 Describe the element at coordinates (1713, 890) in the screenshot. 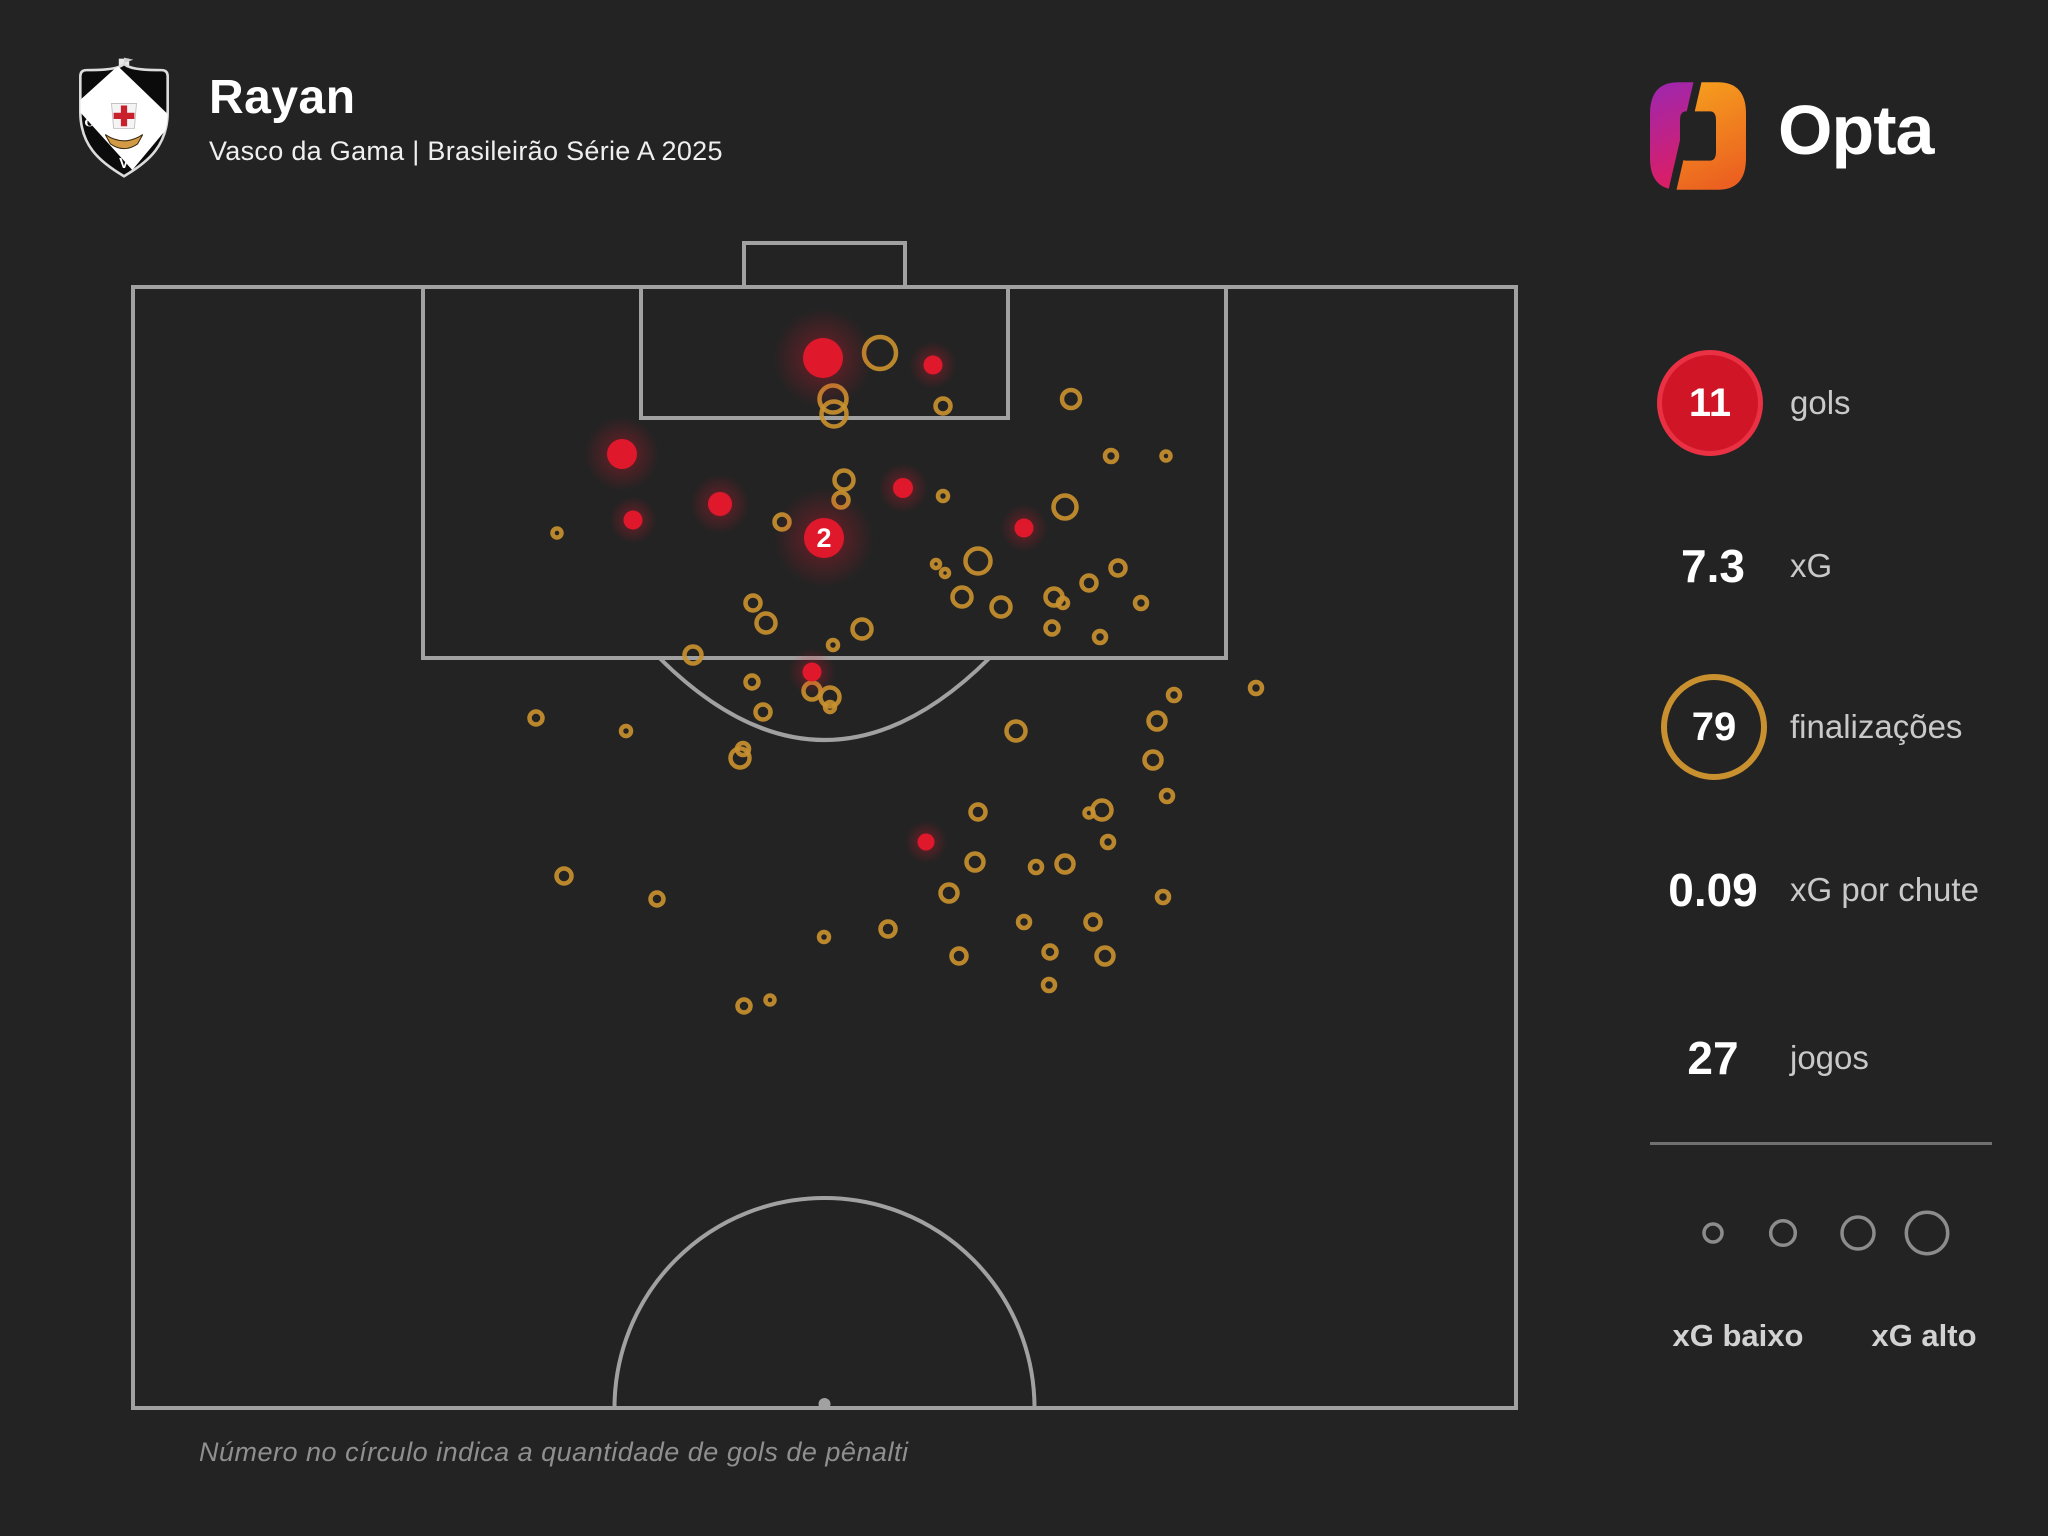

I see `stat-xg-per-shot-value: 0.09` at that location.